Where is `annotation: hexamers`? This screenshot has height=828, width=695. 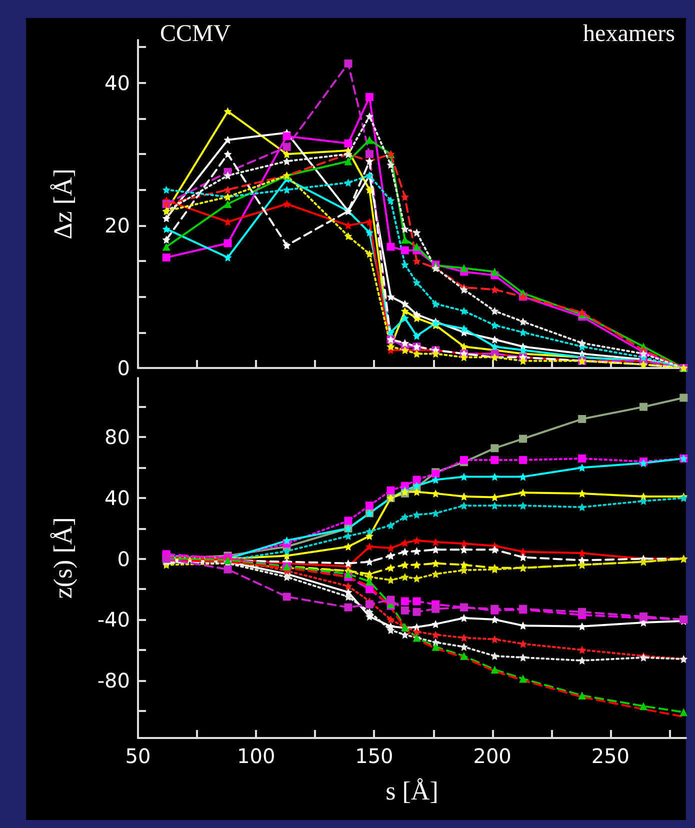 annotation: hexamers is located at coordinates (629, 34).